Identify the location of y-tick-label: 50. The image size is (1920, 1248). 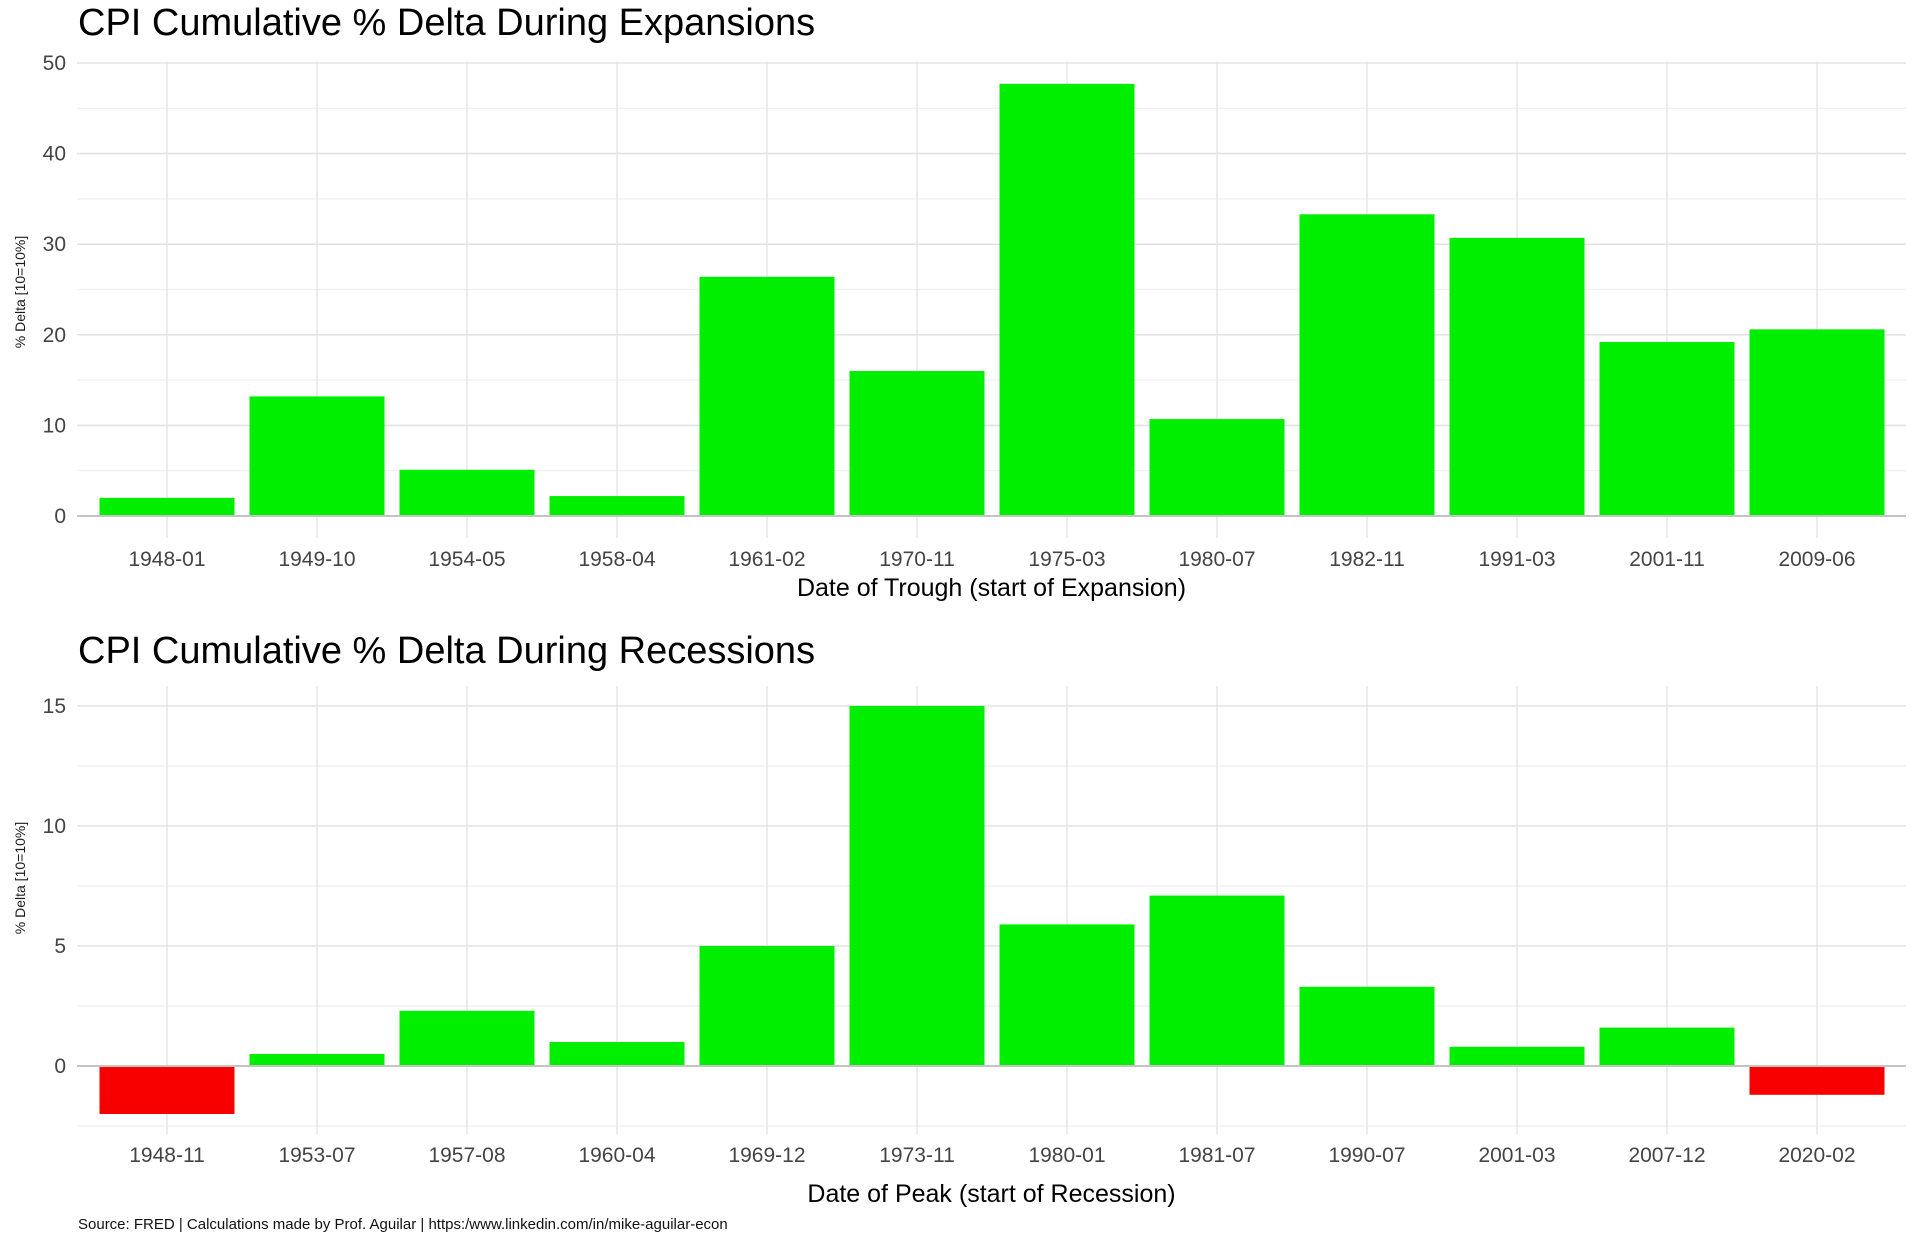
(54, 63).